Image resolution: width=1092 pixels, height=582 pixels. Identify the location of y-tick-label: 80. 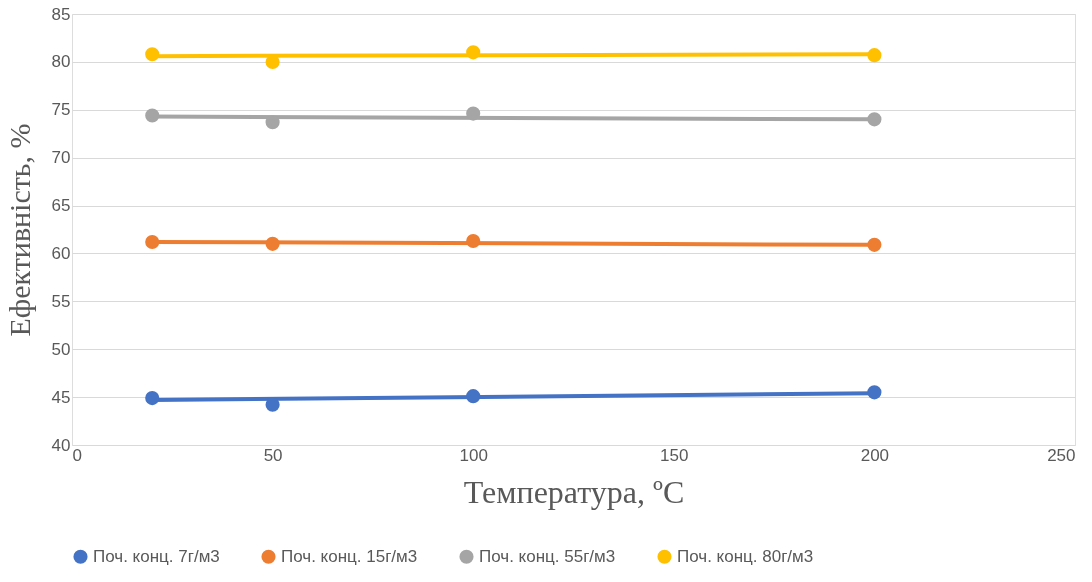
(61, 62).